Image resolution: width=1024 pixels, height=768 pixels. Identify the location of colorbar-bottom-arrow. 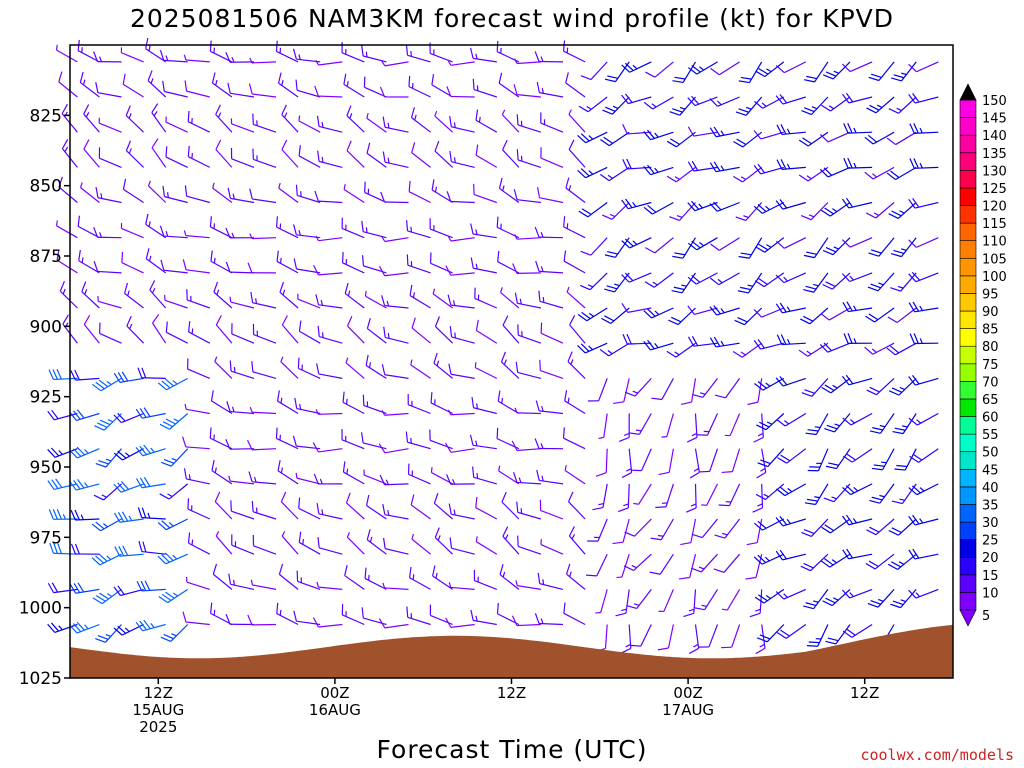
(968, 618).